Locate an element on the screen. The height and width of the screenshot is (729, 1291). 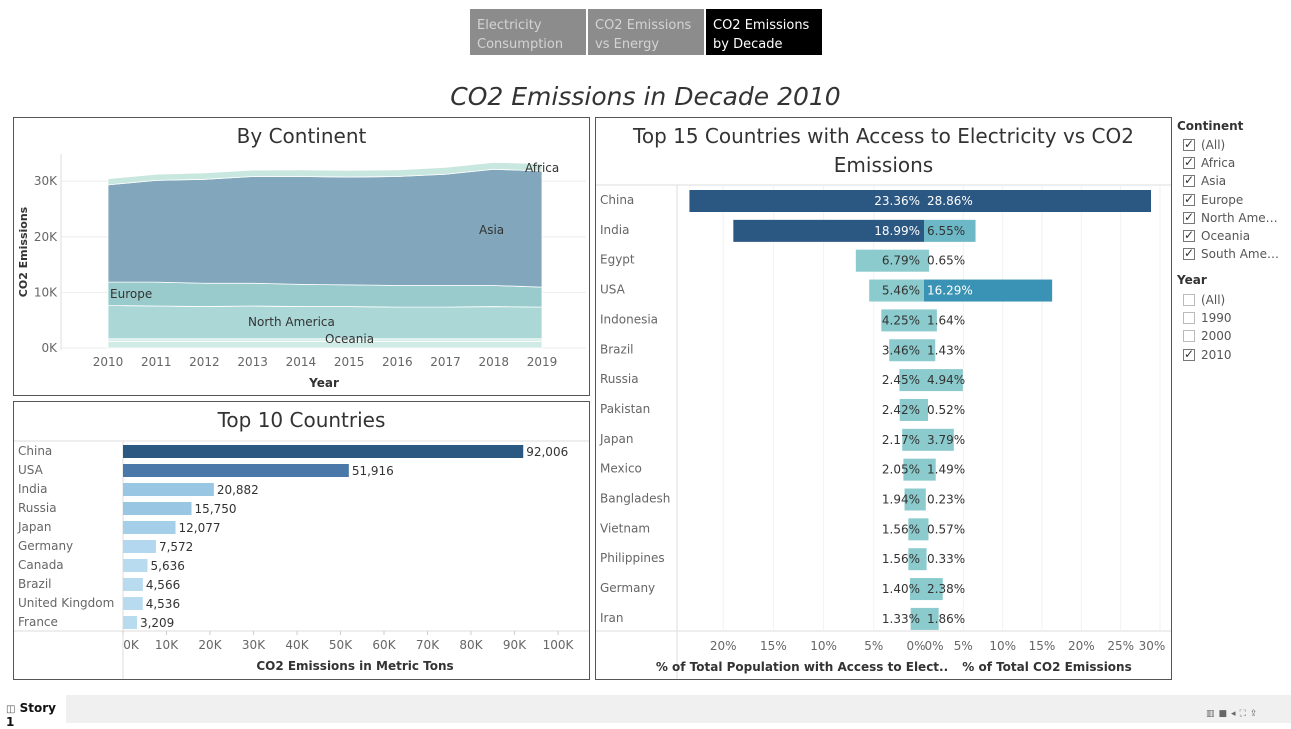
bar-value-label: 12,077 is located at coordinates (200, 528).